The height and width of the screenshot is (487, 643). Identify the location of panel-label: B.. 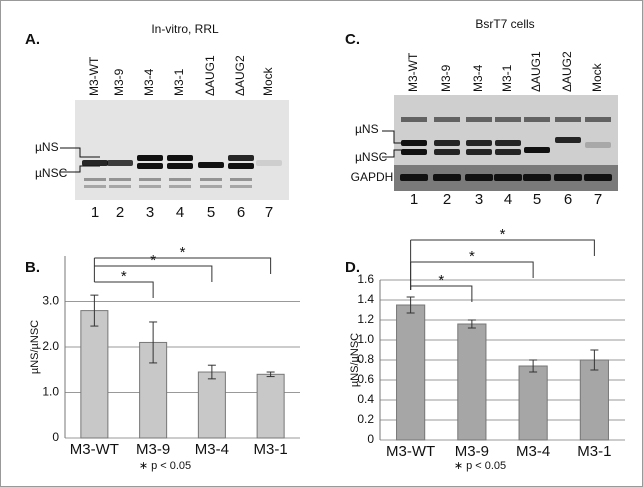
(32, 267).